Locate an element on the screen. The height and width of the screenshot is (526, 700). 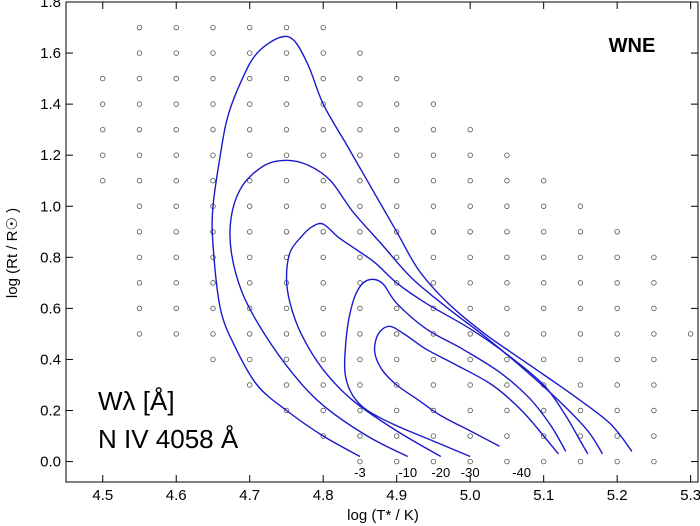
annotation-line-name: N IV 4058 Å is located at coordinates (168, 439).